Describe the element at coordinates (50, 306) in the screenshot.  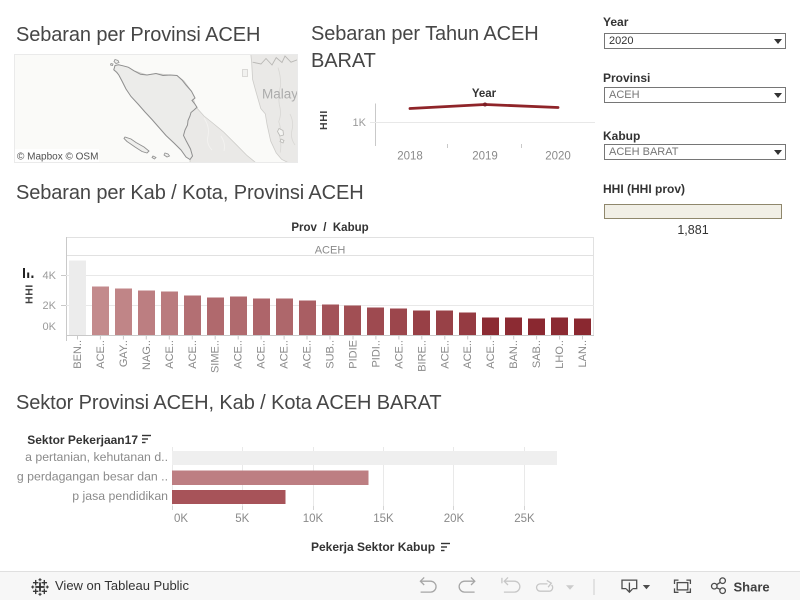
I see `svg-text: 2K` at that location.